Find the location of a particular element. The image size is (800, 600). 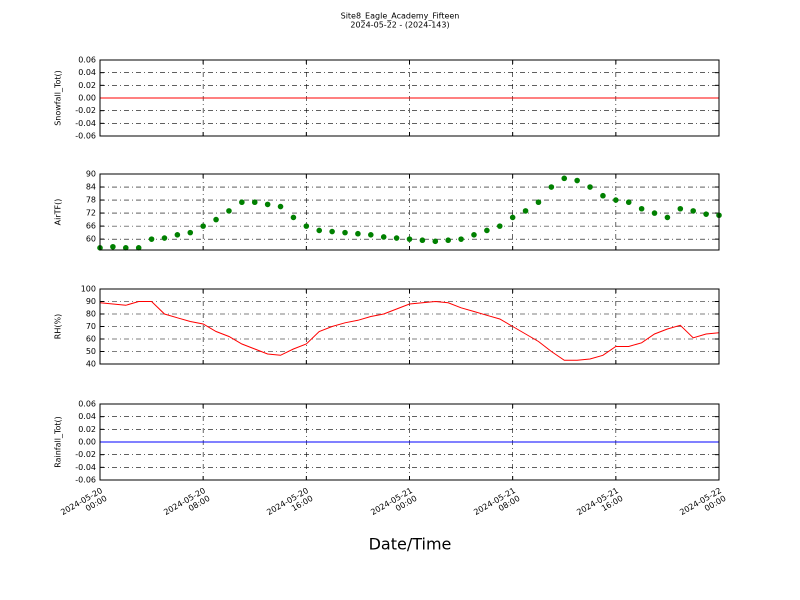

y-tick-label: 72 is located at coordinates (91, 213).